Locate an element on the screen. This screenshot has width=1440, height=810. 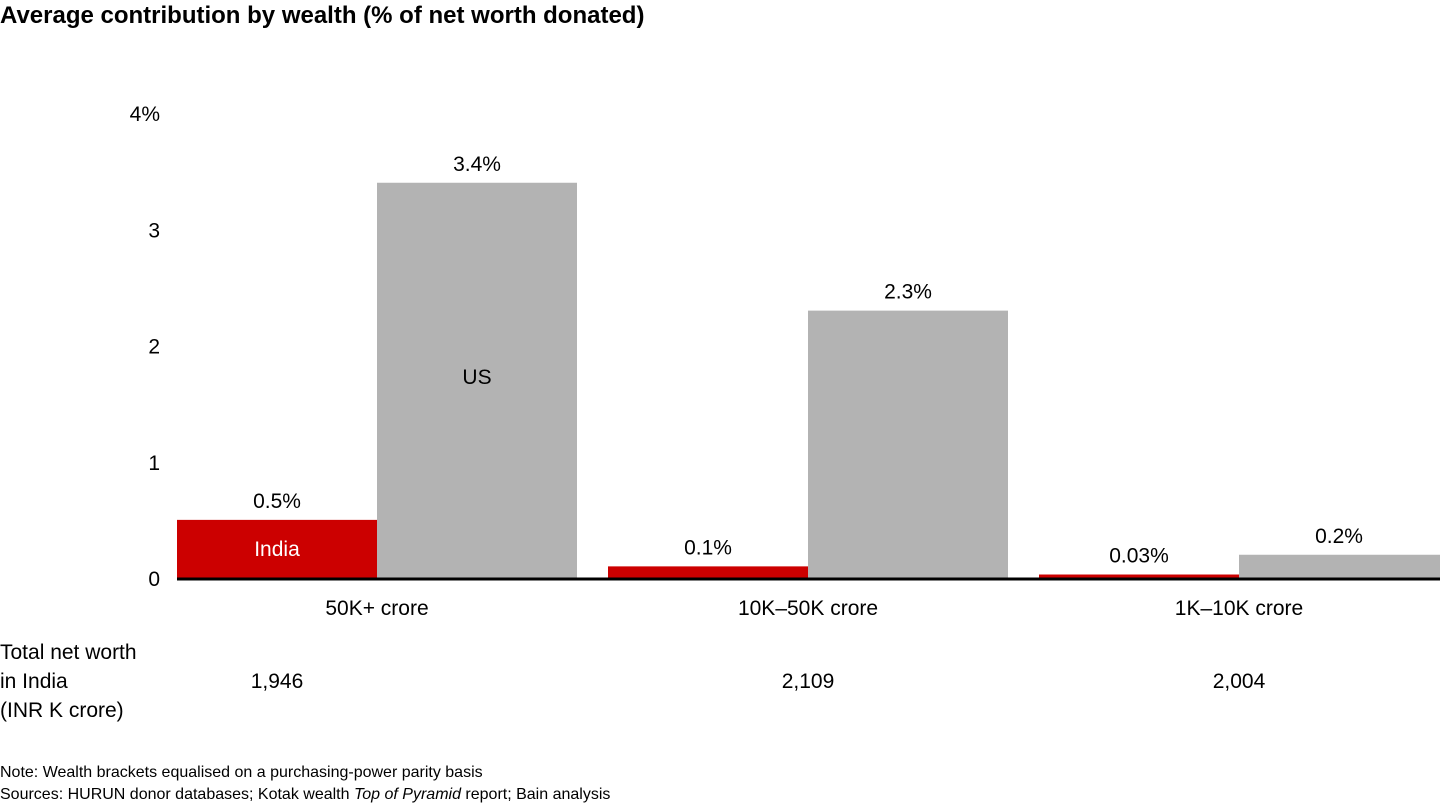
y-tick-label: 3 is located at coordinates (154, 230).